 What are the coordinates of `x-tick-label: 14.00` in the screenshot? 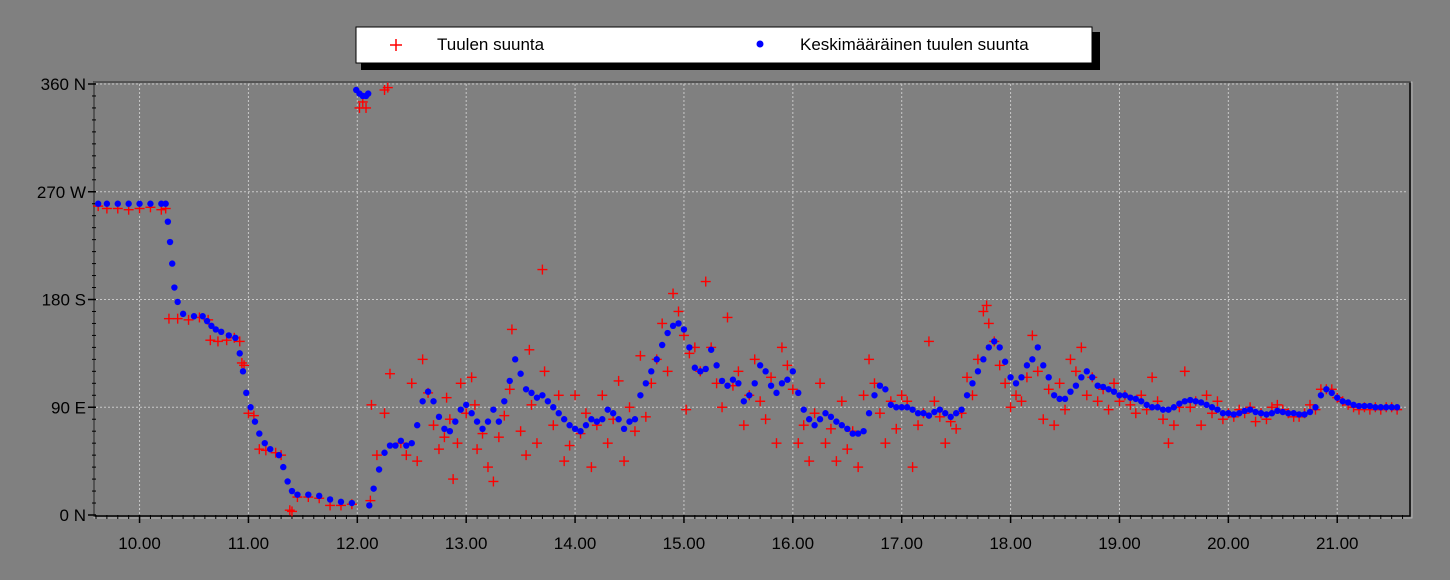 It's located at (575, 543).